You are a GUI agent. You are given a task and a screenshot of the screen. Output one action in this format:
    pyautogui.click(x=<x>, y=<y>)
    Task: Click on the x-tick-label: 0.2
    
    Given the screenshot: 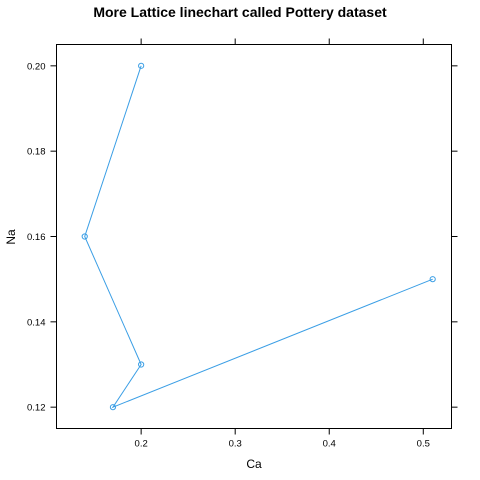 What is the action you would take?
    pyautogui.click(x=141, y=444)
    